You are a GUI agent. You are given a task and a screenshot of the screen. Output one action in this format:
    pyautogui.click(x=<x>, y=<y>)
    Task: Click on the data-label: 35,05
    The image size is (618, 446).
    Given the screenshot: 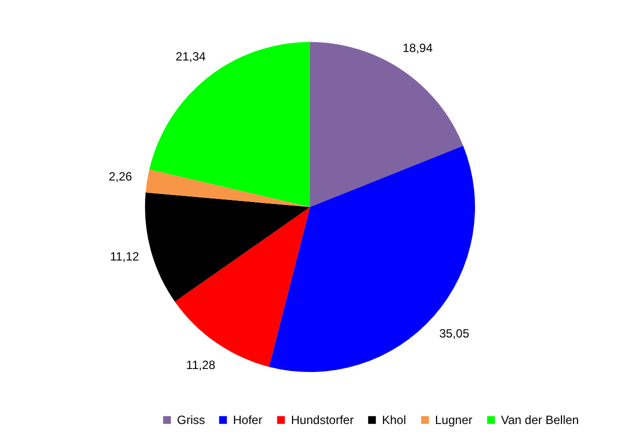 What is the action you would take?
    pyautogui.click(x=454, y=333)
    